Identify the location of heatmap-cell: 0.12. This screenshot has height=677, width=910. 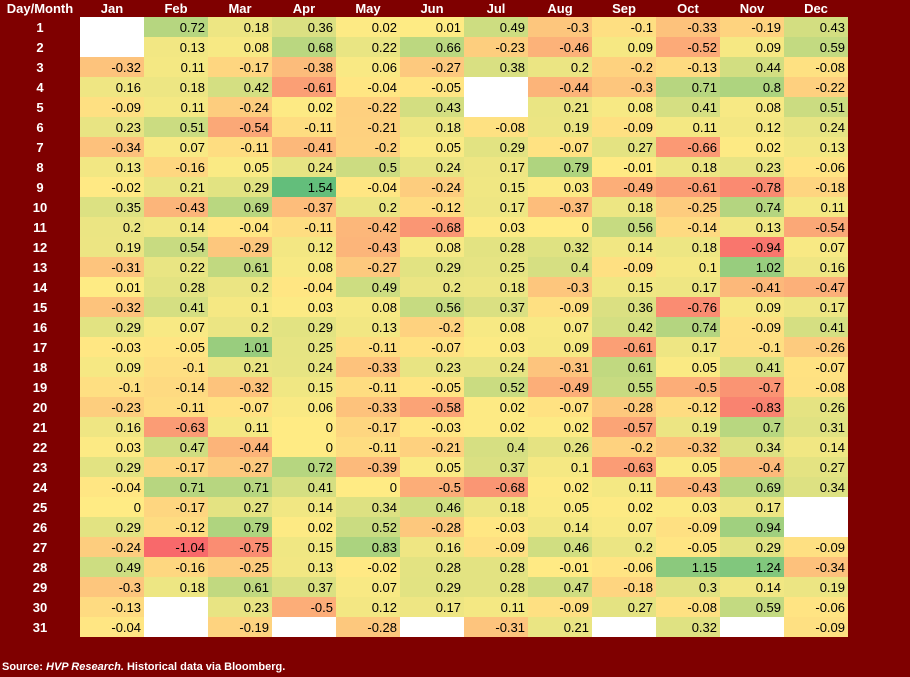
(368, 607).